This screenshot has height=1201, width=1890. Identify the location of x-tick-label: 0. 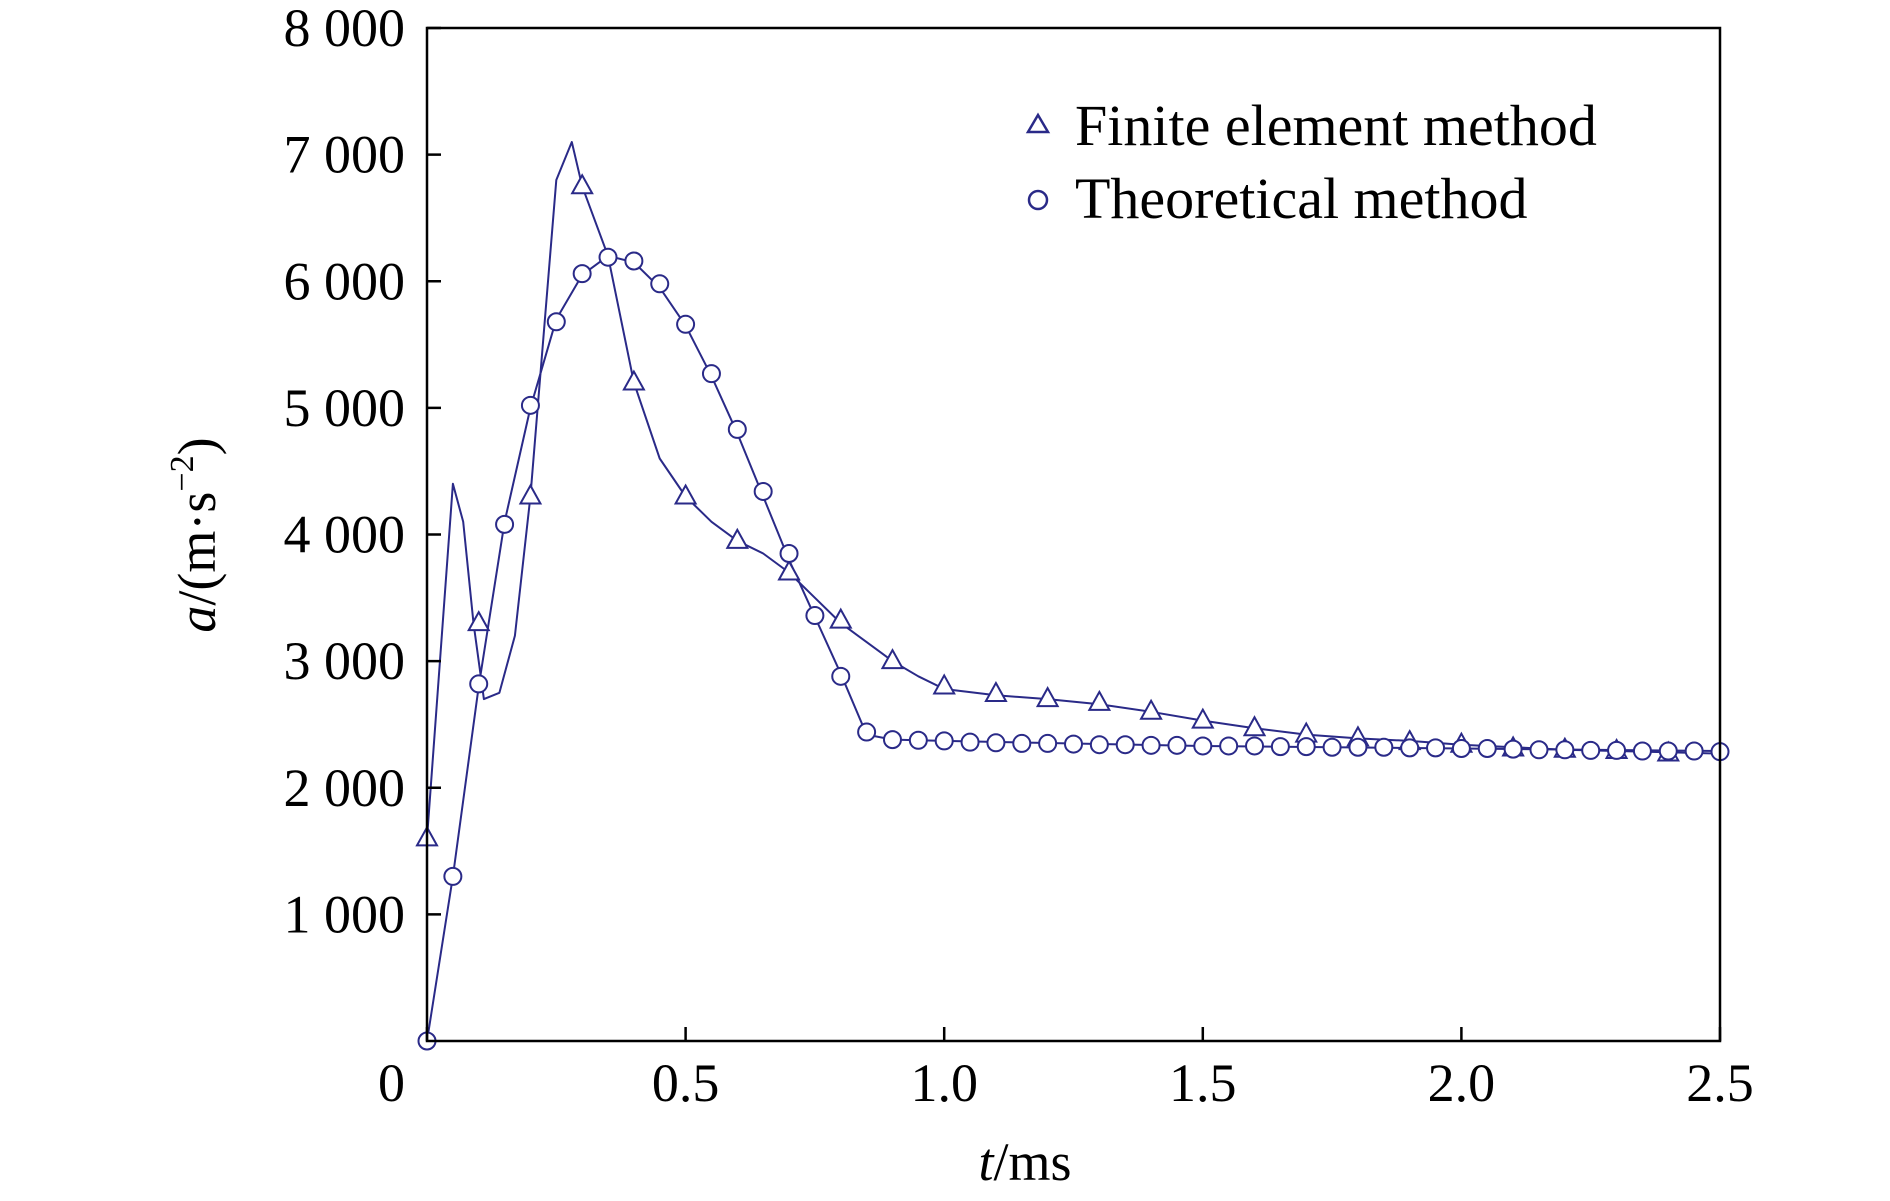
(391, 1083).